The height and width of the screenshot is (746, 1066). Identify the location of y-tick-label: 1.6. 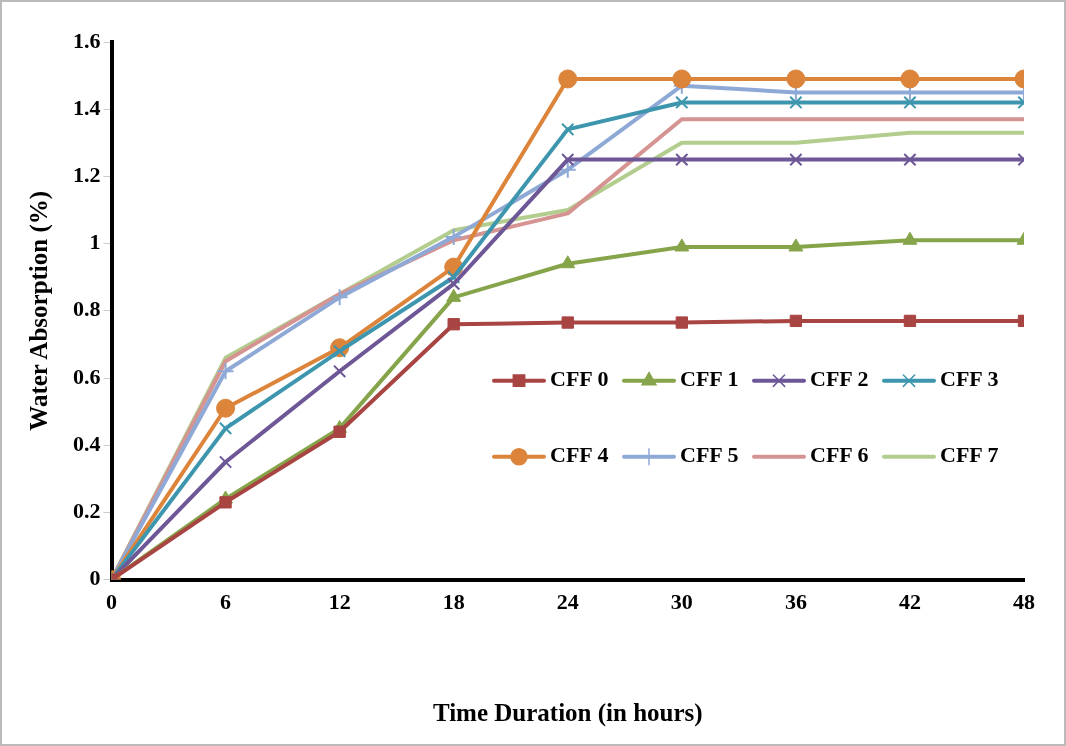
(87, 40).